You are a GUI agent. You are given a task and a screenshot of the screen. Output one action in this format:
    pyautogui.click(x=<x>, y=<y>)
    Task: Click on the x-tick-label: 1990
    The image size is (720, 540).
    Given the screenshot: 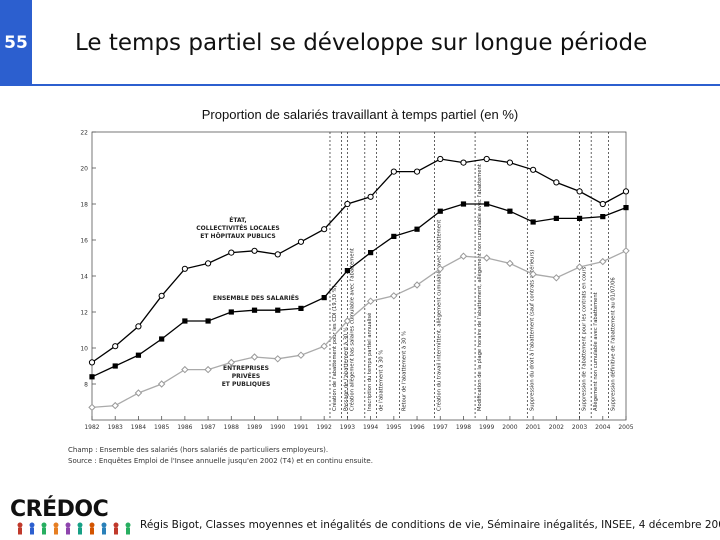 What is the action you would take?
    pyautogui.click(x=277, y=427)
    